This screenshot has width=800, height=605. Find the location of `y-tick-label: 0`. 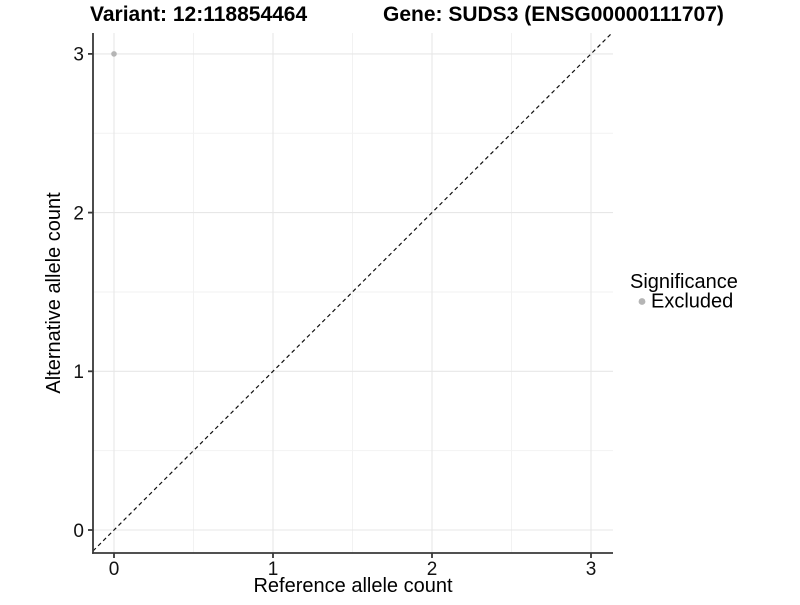

y-tick-label: 0 is located at coordinates (78, 531).